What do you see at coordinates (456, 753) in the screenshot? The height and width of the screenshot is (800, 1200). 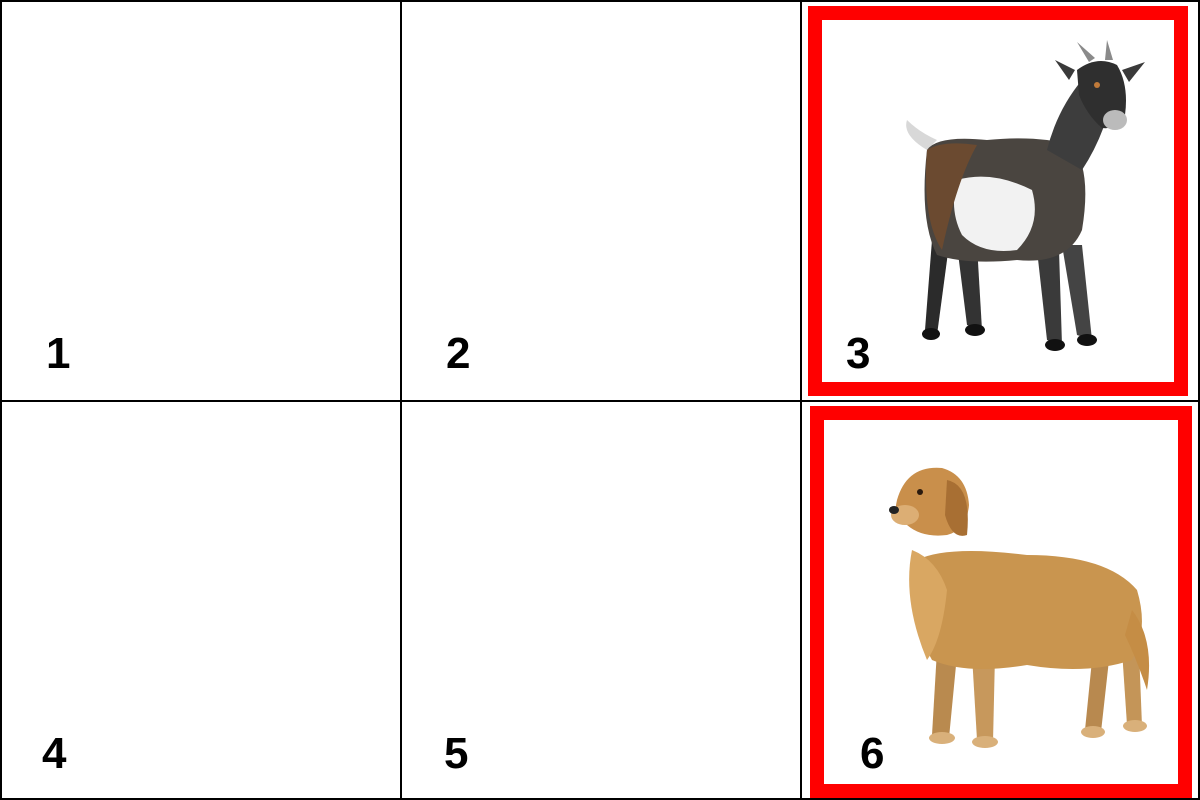 I see `cell-number: 5` at bounding box center [456, 753].